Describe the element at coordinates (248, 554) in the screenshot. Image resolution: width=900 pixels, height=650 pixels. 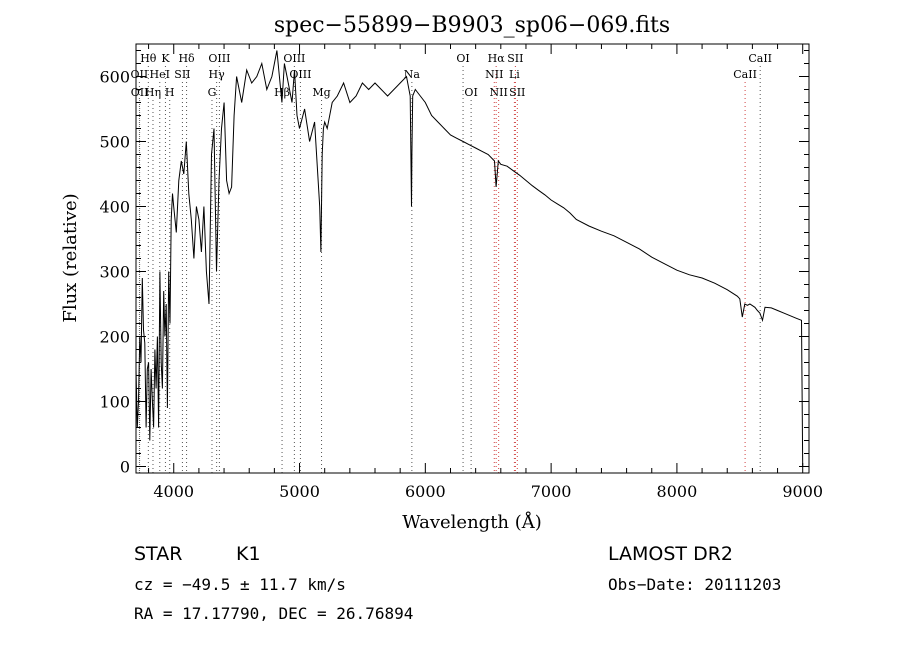
I see `object-subclass: K1` at that location.